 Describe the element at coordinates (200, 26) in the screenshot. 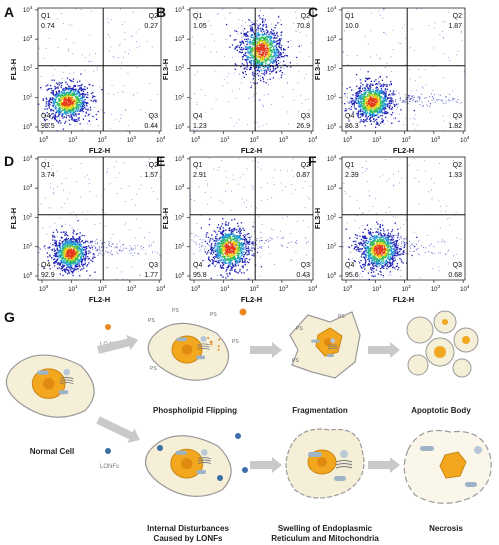

I see `quadrant-q1-value: 1.05` at that location.